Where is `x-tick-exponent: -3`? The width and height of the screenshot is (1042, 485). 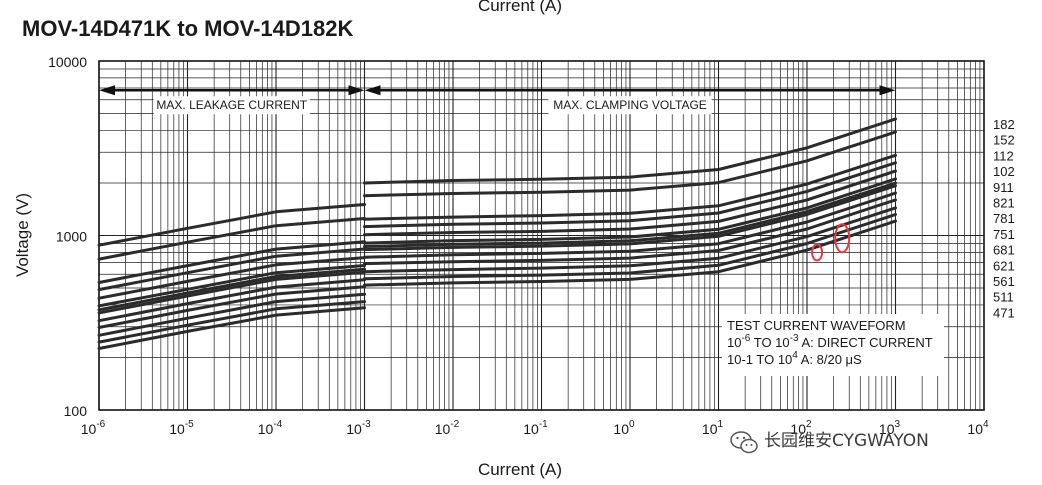
x-tick-exponent: -3 is located at coordinates (366, 424).